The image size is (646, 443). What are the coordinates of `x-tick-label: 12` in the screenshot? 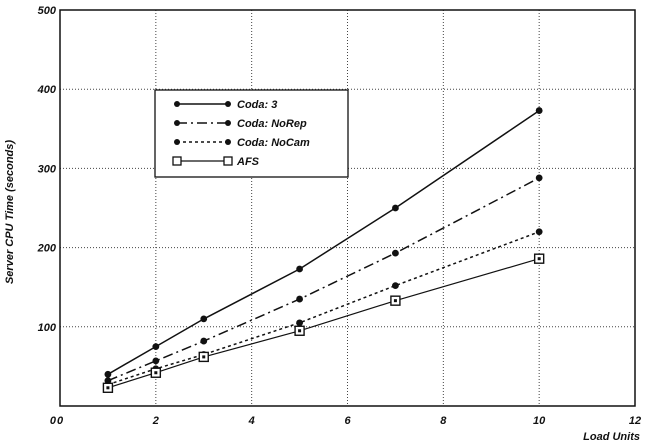 It's located at (635, 421).